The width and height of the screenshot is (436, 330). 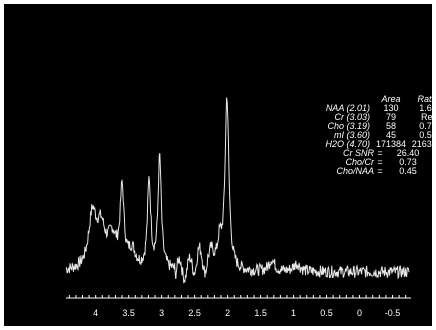 I want to click on stat-name: Cho/Cr, so click(x=359, y=162).